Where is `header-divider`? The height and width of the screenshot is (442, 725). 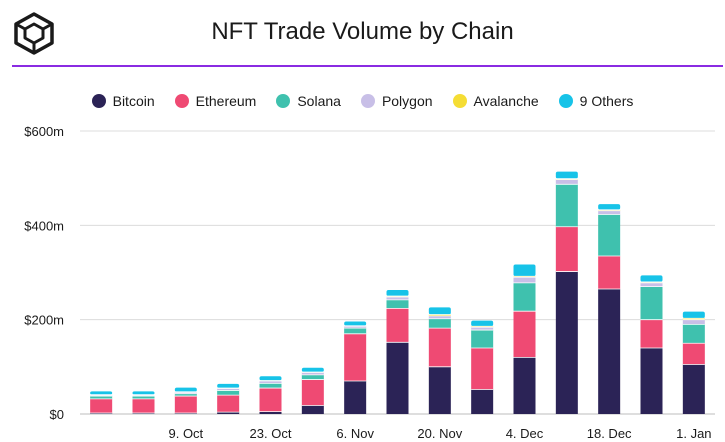 header-divider is located at coordinates (367, 66).